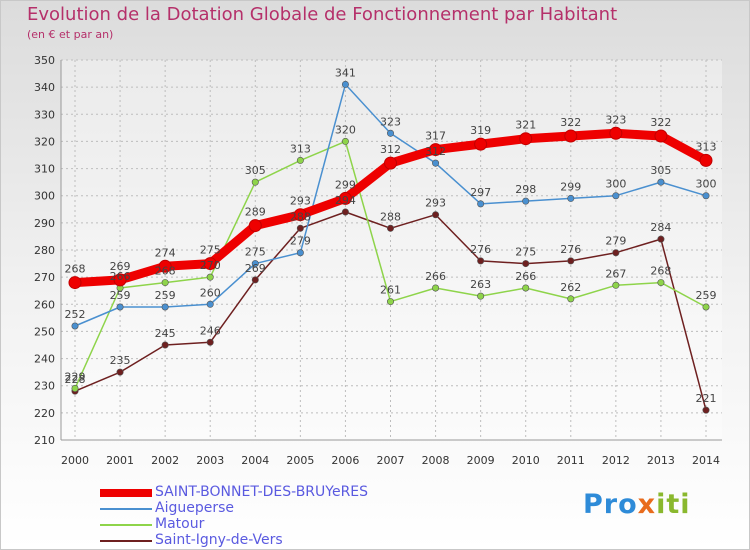  I want to click on data-label: 288, so click(300, 216).